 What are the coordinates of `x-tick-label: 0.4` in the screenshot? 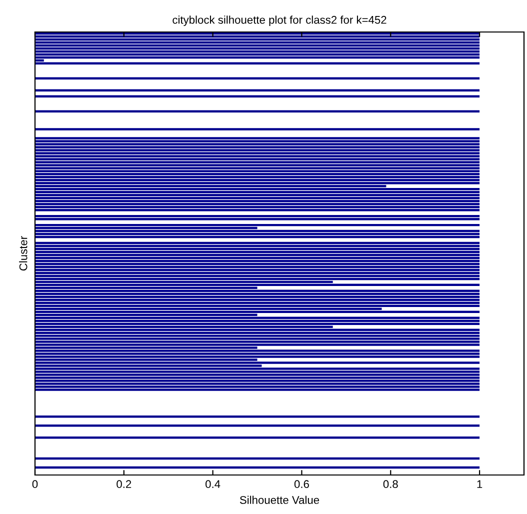 It's located at (213, 484).